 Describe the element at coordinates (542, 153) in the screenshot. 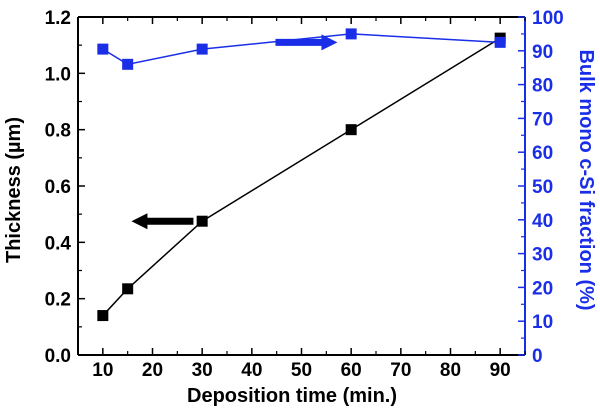

I see `y-right-tick-label: 60` at that location.